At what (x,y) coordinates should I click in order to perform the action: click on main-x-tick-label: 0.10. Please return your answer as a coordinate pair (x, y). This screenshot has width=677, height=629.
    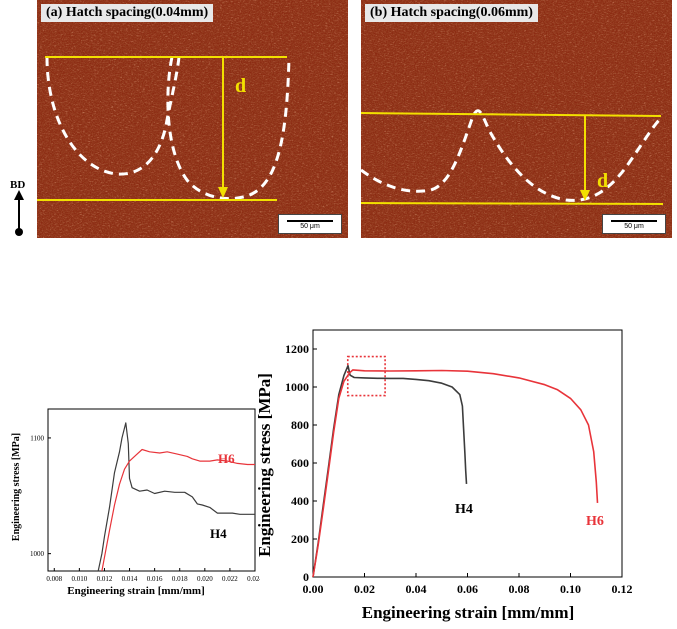
    Looking at the image, I should click on (570, 589).